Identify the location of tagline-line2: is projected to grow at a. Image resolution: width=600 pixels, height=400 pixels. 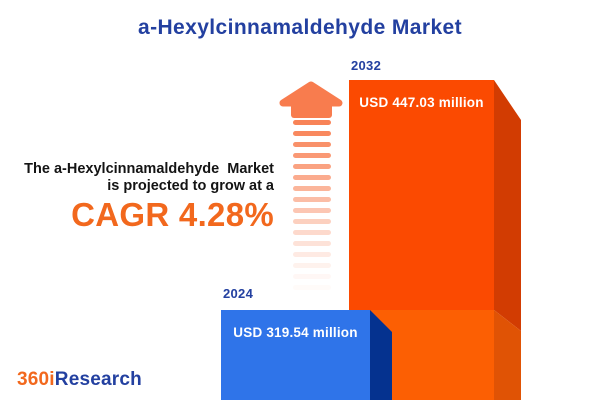
(190, 186).